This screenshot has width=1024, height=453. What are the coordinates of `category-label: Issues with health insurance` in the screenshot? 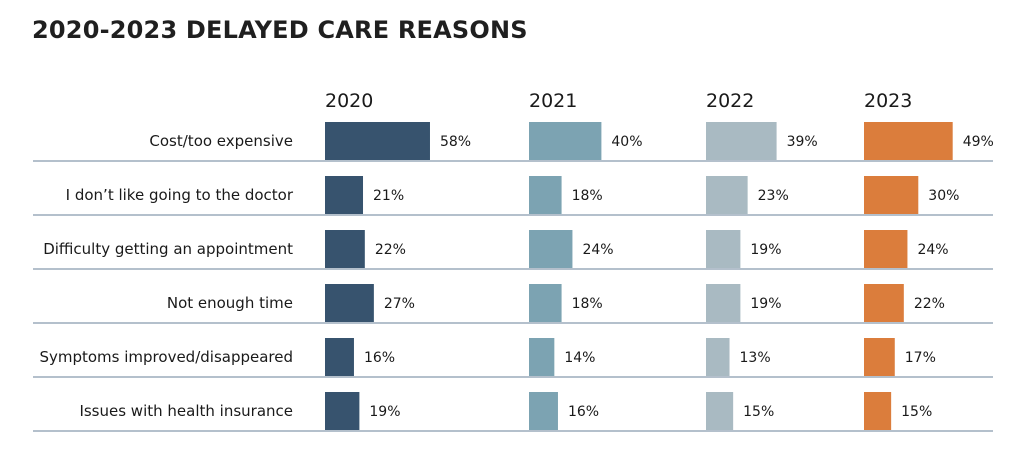 It's located at (186, 411).